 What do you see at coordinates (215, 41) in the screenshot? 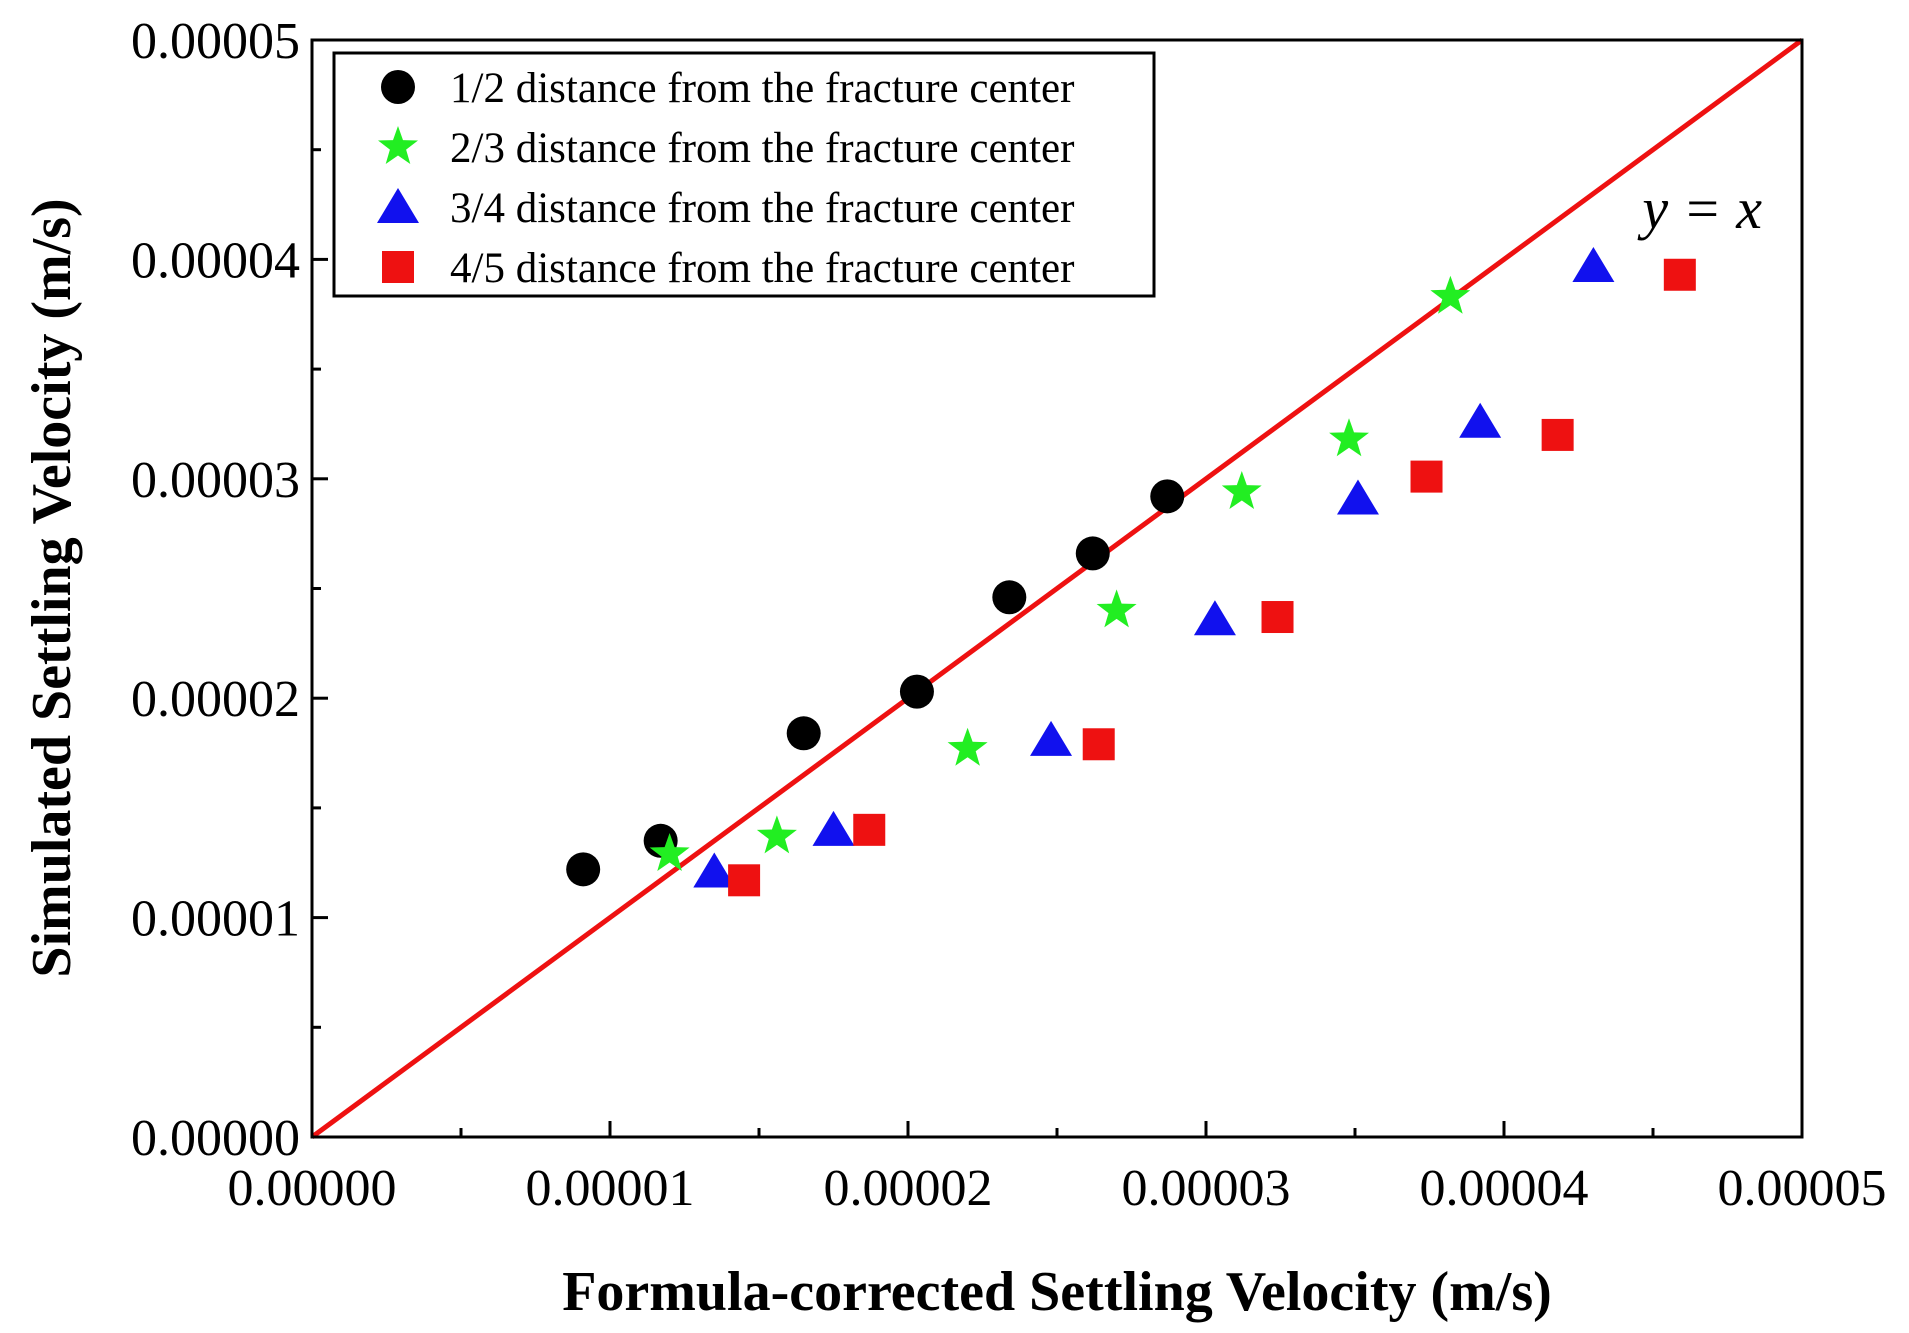
I see `y-tick-label: 0.00005` at bounding box center [215, 41].